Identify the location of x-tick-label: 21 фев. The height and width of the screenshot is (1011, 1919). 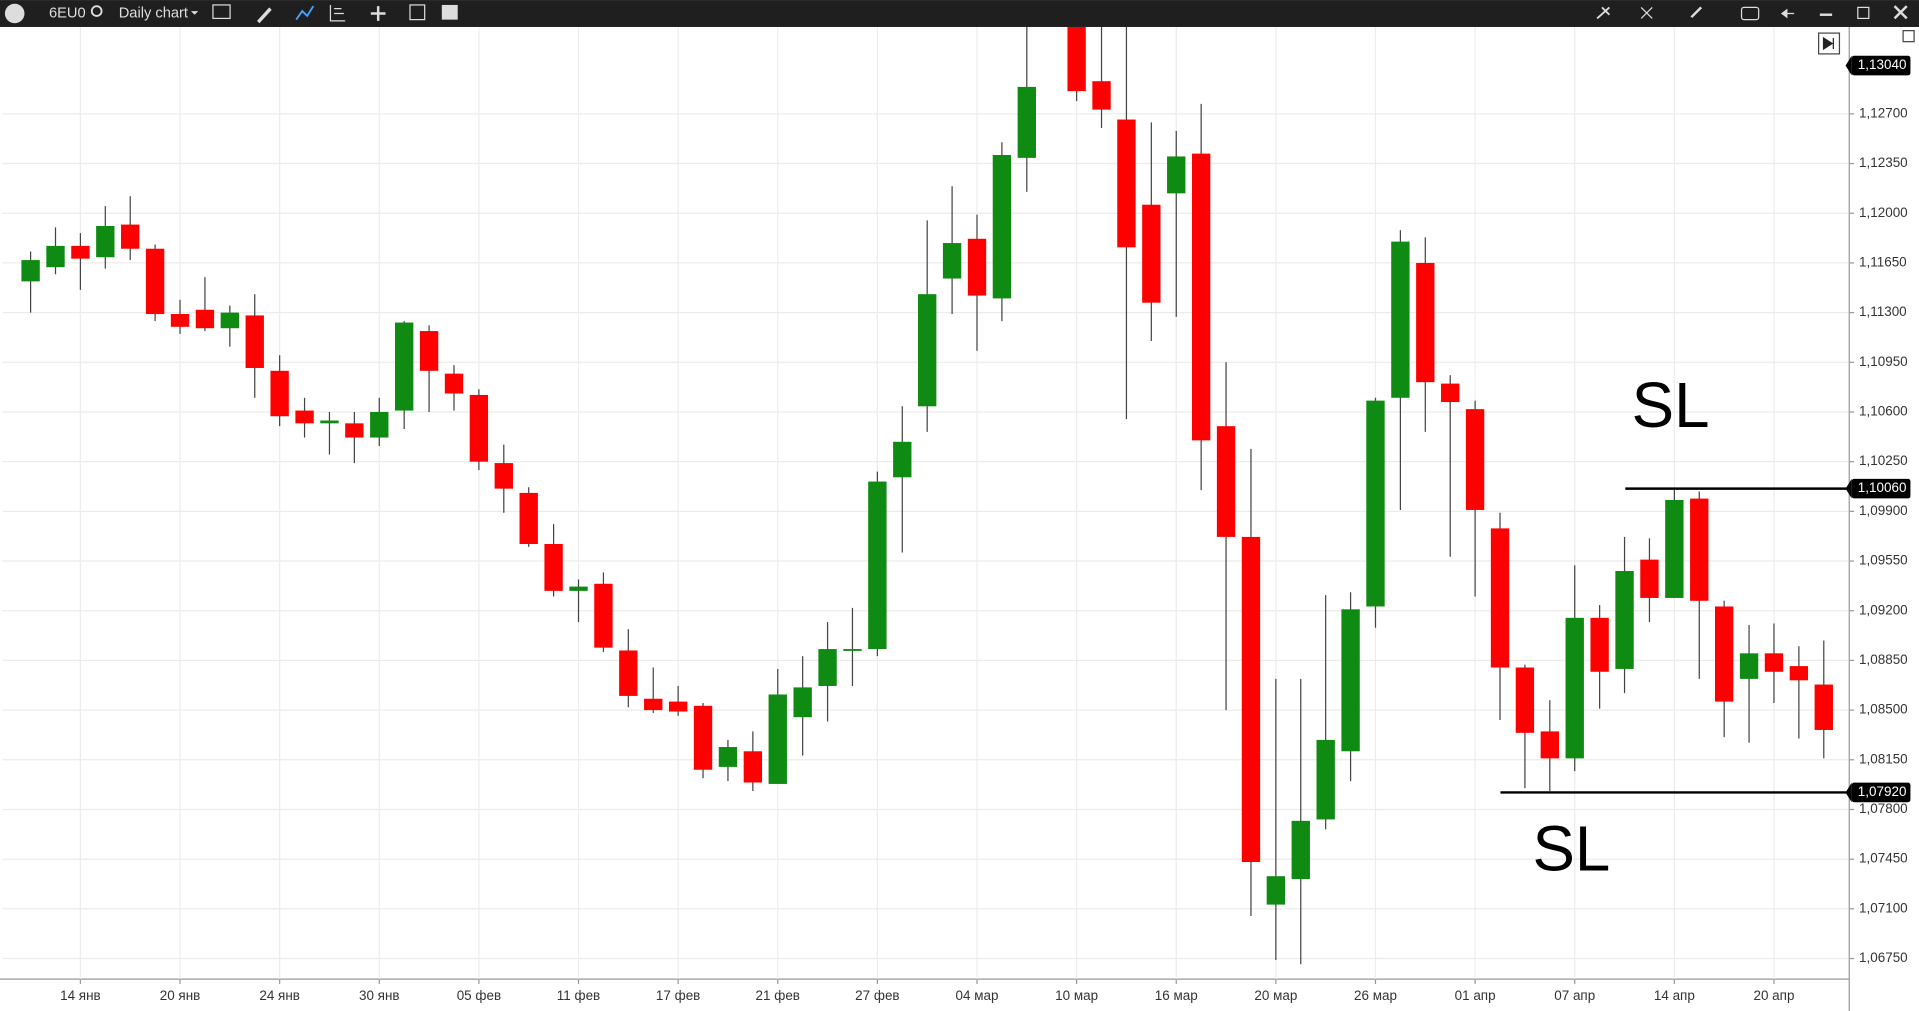
(778, 995).